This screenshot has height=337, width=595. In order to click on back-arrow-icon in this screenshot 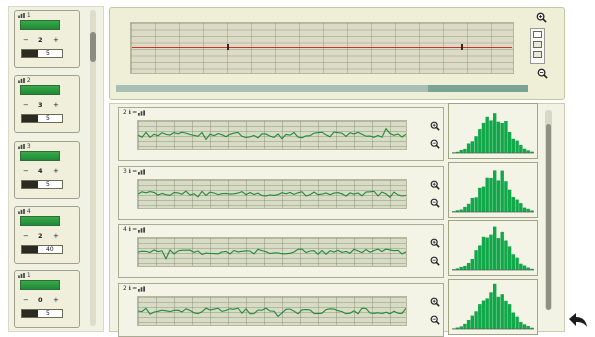, I will do `click(578, 320)`.